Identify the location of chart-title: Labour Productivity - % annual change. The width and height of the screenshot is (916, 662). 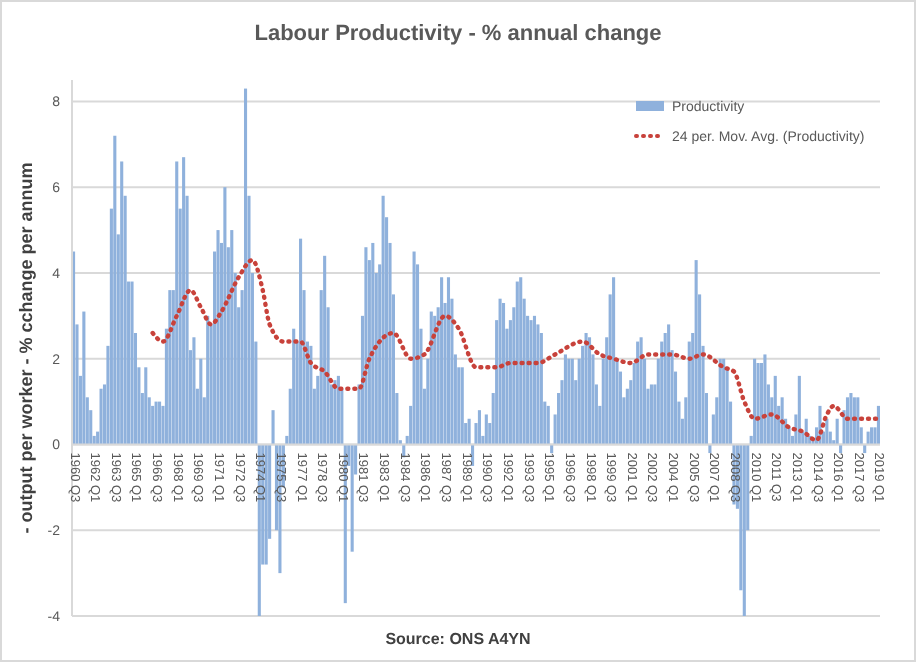
(458, 34).